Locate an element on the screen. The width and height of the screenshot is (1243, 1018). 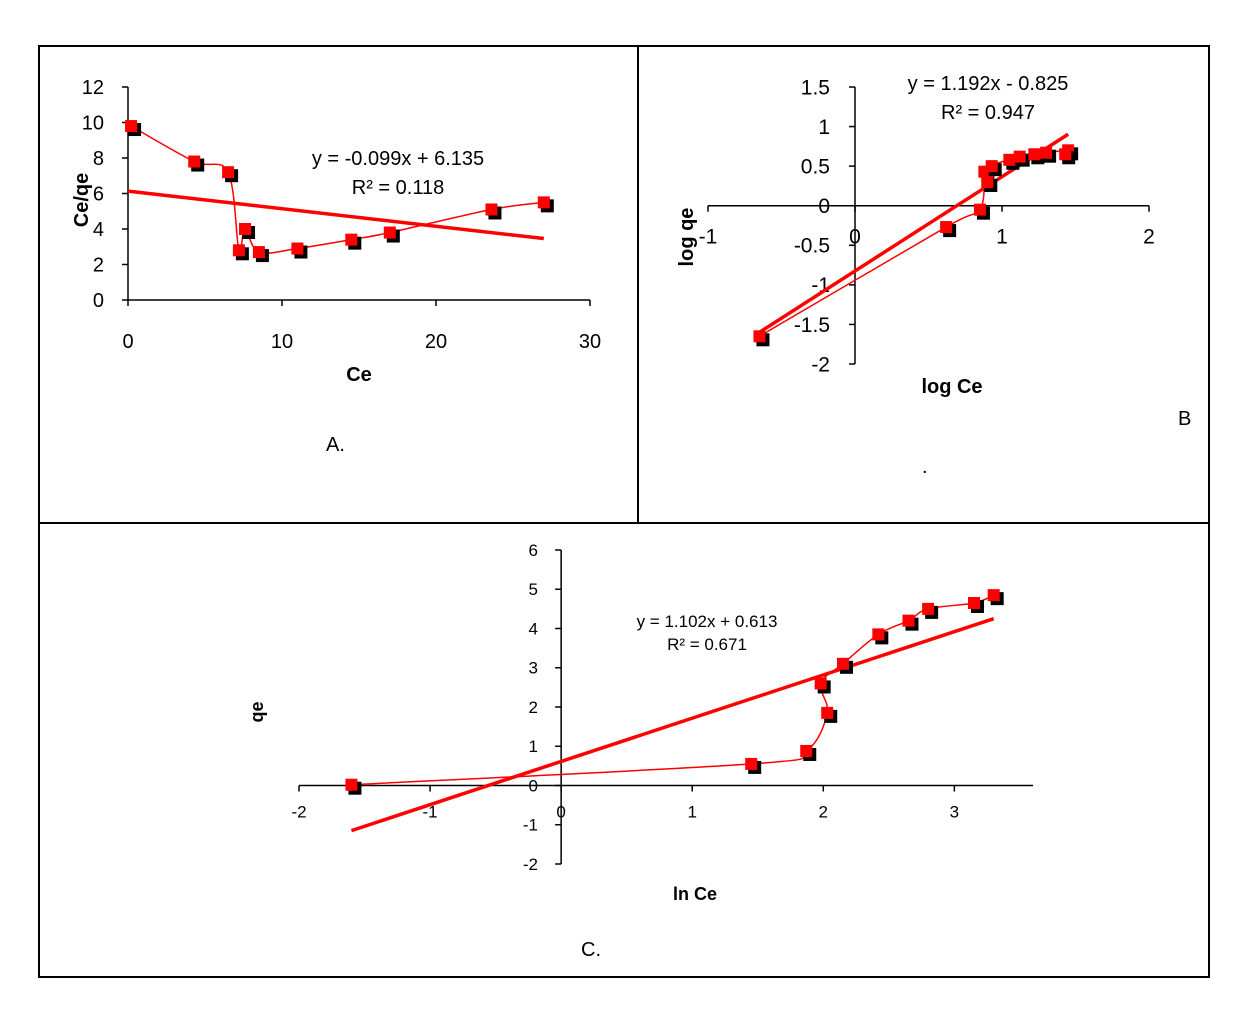
x-tick-label: 10 is located at coordinates (282, 342).